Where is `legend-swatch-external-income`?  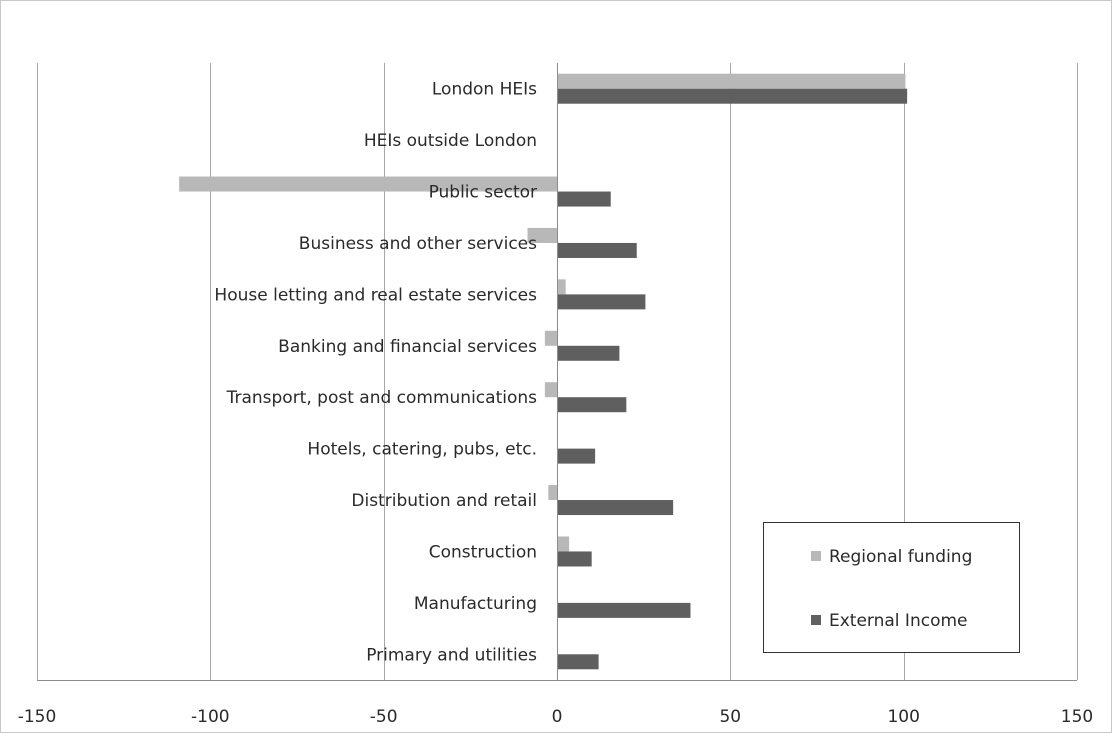 legend-swatch-external-income is located at coordinates (816, 620).